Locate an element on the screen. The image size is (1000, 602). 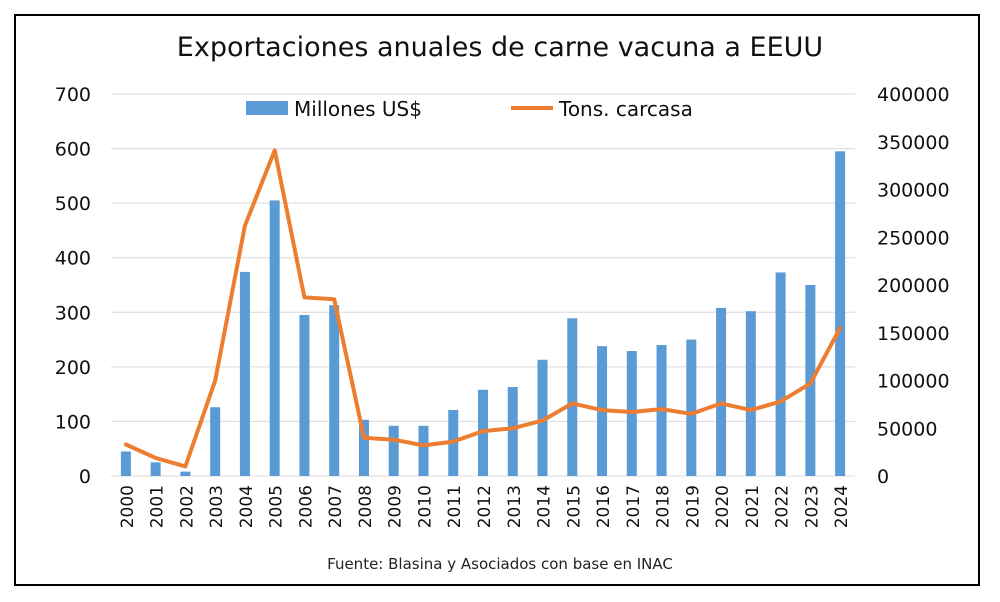
left-tick-label: 400 is located at coordinates (73, 259).